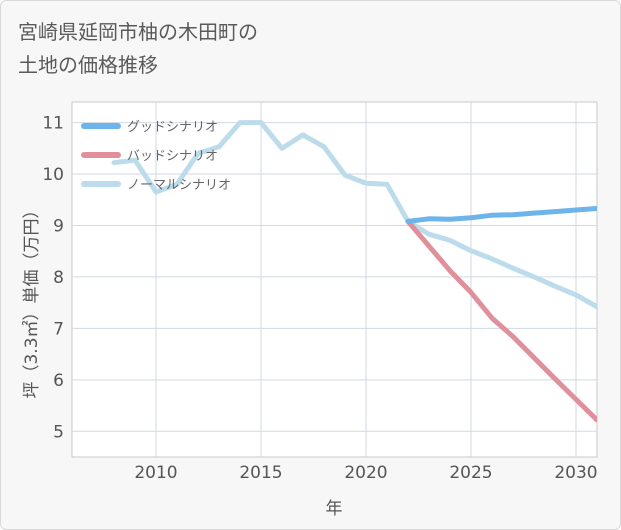 This screenshot has height=530, width=621. Describe the element at coordinates (260, 473) in the screenshot. I see `x-tick-label: 2015` at that location.